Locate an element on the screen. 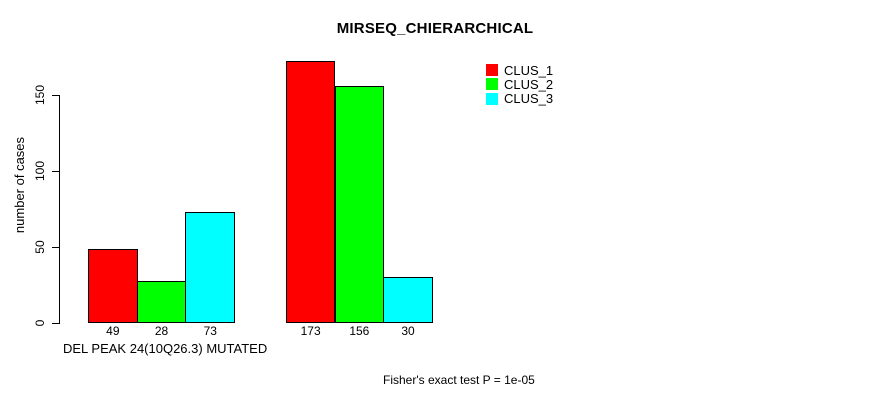 The width and height of the screenshot is (890, 400). bar-value-label: 156 is located at coordinates (359, 331).